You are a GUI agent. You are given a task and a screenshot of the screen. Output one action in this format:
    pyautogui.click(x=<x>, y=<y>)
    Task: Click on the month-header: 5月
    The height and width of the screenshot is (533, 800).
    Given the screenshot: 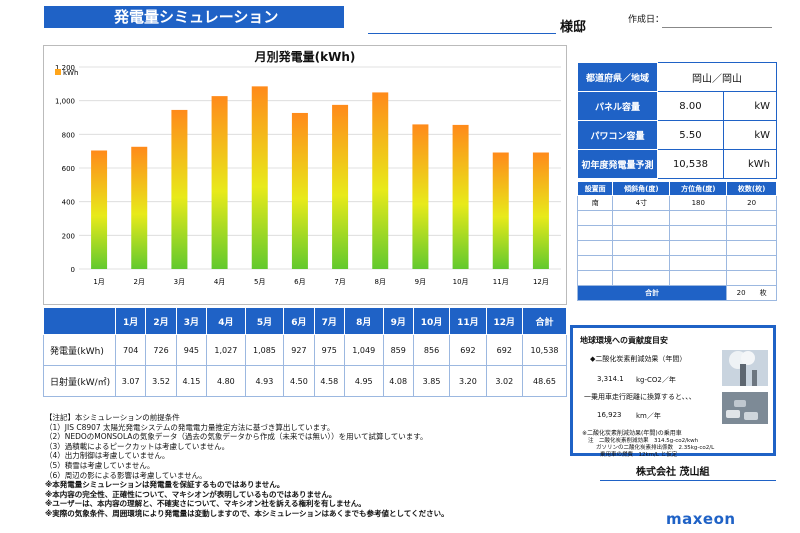 What is the action you would take?
    pyautogui.click(x=264, y=321)
    